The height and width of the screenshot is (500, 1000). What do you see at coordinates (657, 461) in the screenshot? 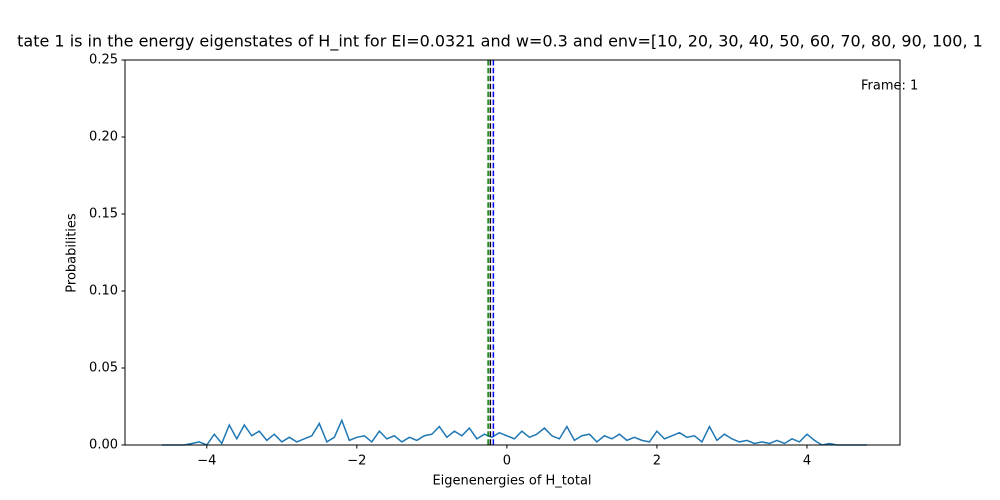
I see `x-tick-label: 2` at bounding box center [657, 461].